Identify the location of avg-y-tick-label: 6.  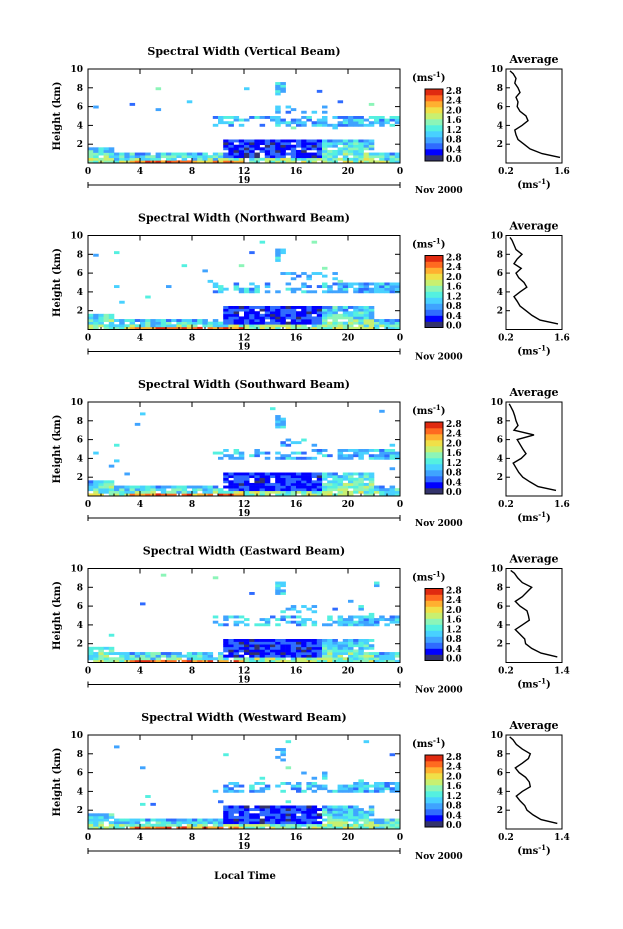
(500, 108).